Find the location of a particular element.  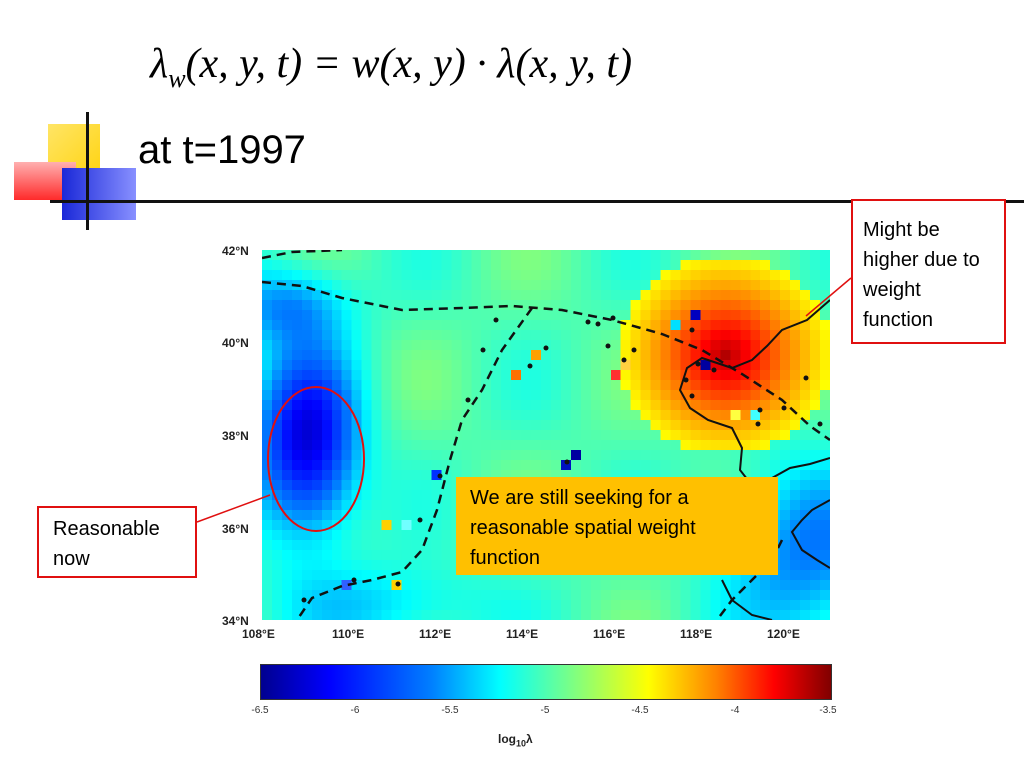

boundary-main is located at coordinates (546, 361).